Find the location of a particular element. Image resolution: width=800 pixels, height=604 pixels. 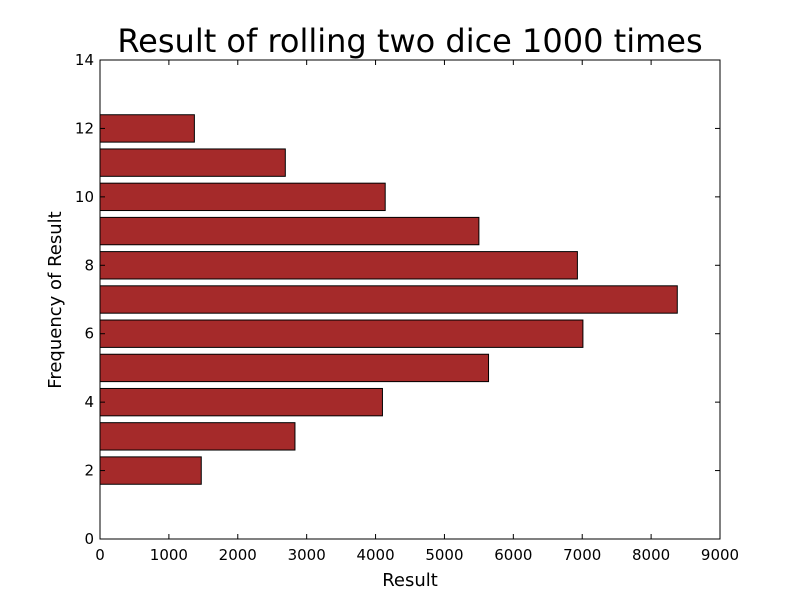

x-tick-label: 6000 is located at coordinates (513, 555).